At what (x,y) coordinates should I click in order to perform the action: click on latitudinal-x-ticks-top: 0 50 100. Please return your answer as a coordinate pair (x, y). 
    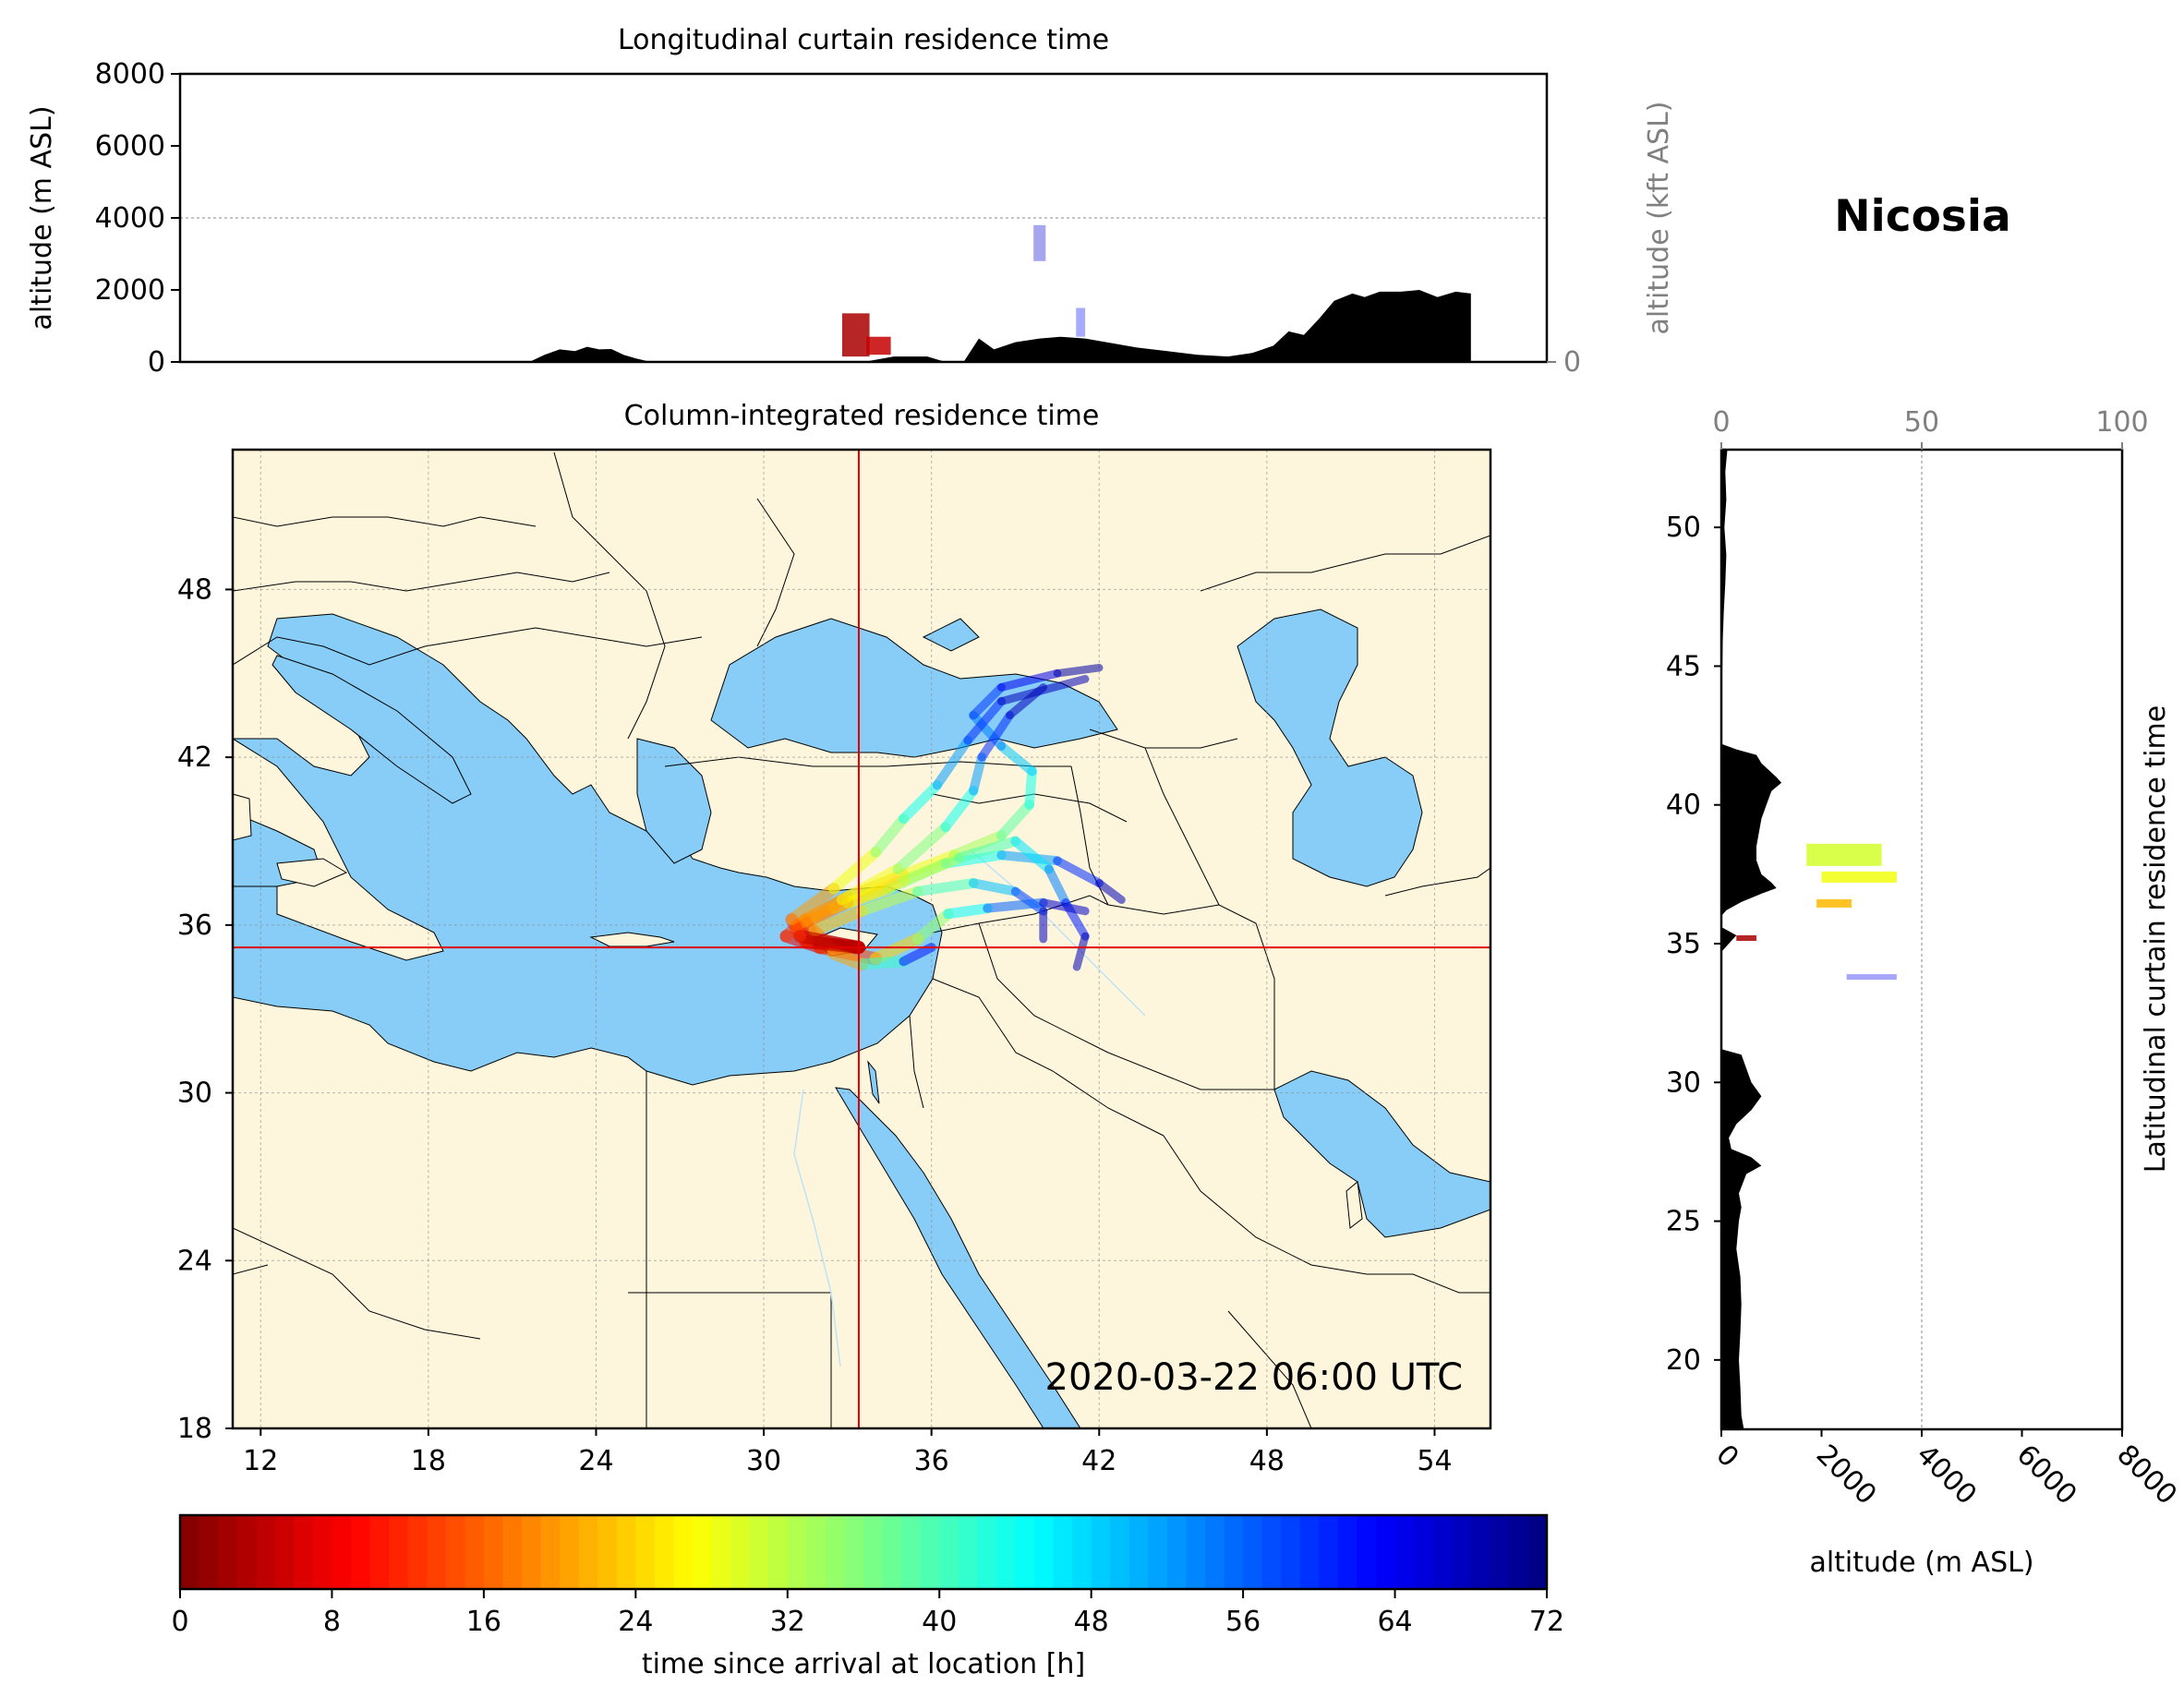
    Looking at the image, I should click on (1930, 428).